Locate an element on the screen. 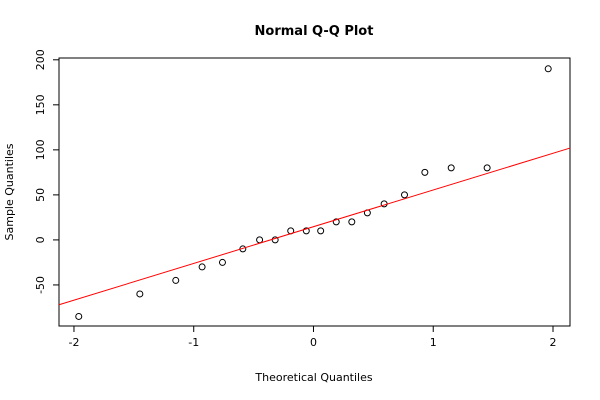  y-tick-label: 100 is located at coordinates (40, 149).